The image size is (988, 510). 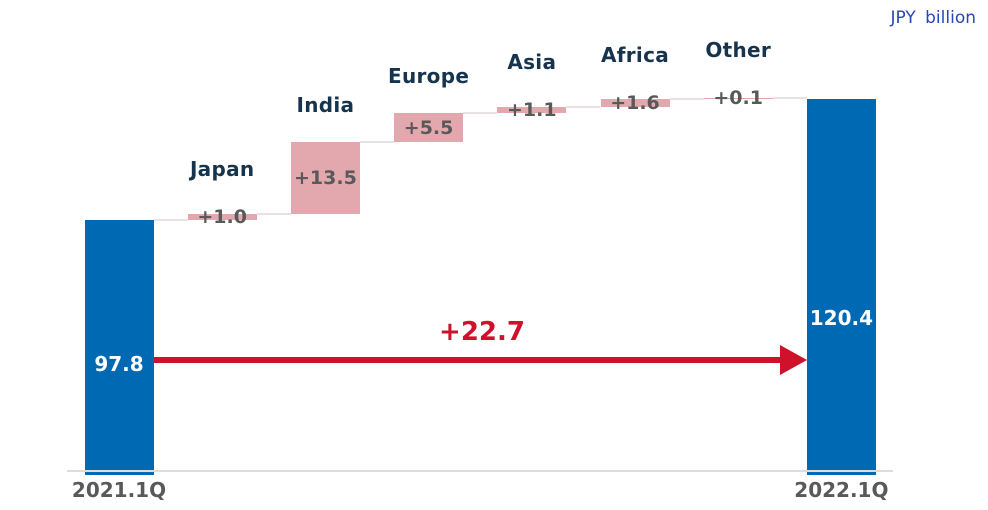 I want to click on value-label-japan: +1.0, so click(x=222, y=217).